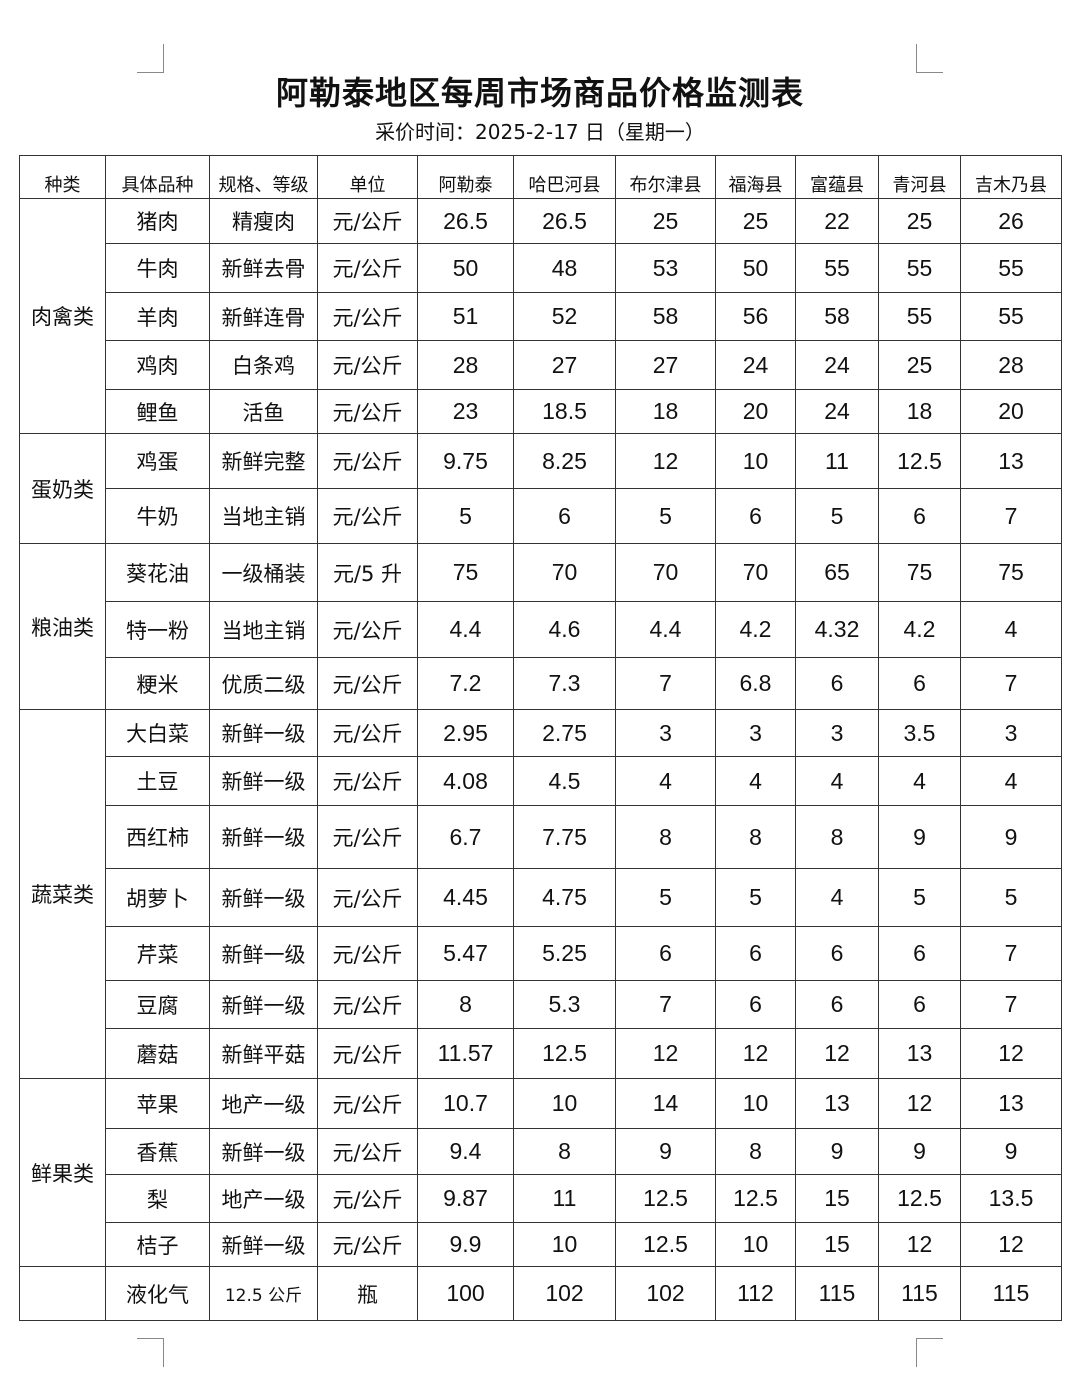 Image resolution: width=1080 pixels, height=1384 pixels. What do you see at coordinates (541, 316) in the screenshot?
I see `table-row: 羊肉 新鲜连骨 元/公斤 51 52 58 56 58 55 55` at bounding box center [541, 316].